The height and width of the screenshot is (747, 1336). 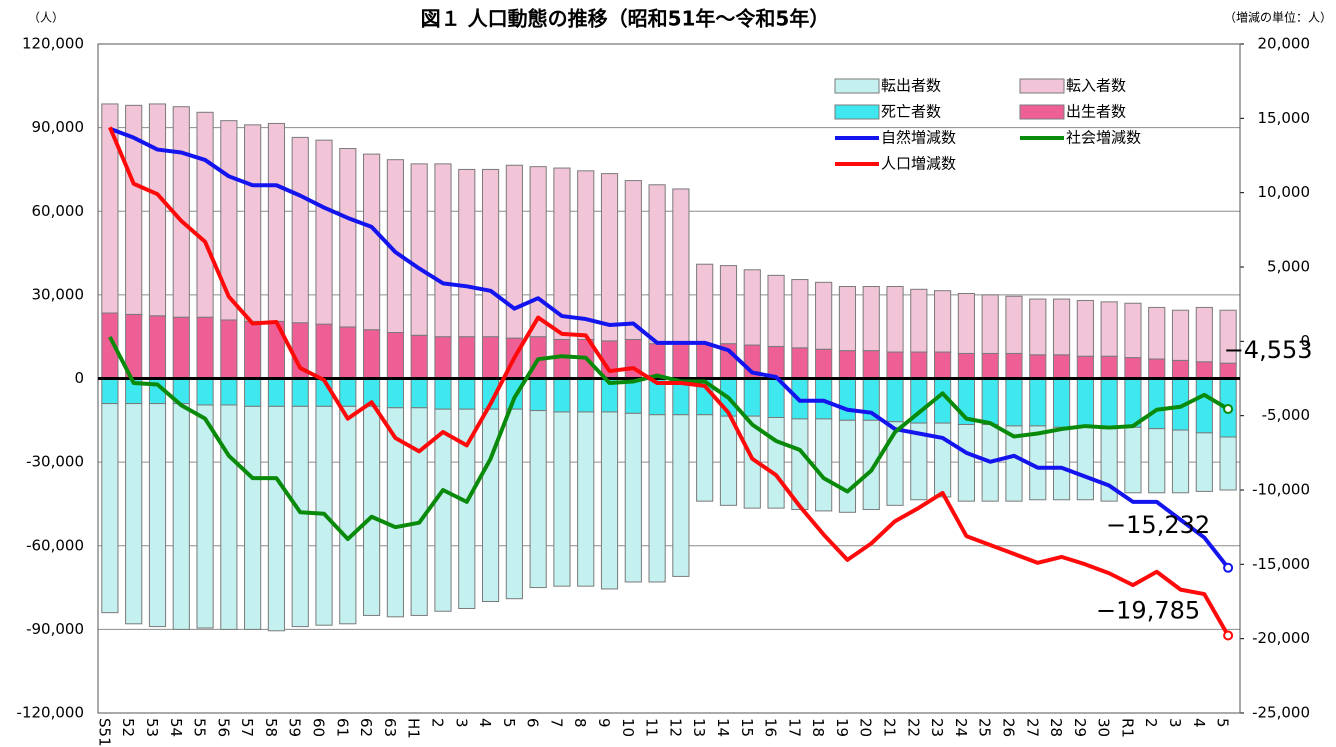 I want to click on x-tick-label: 56, so click(x=223, y=727).